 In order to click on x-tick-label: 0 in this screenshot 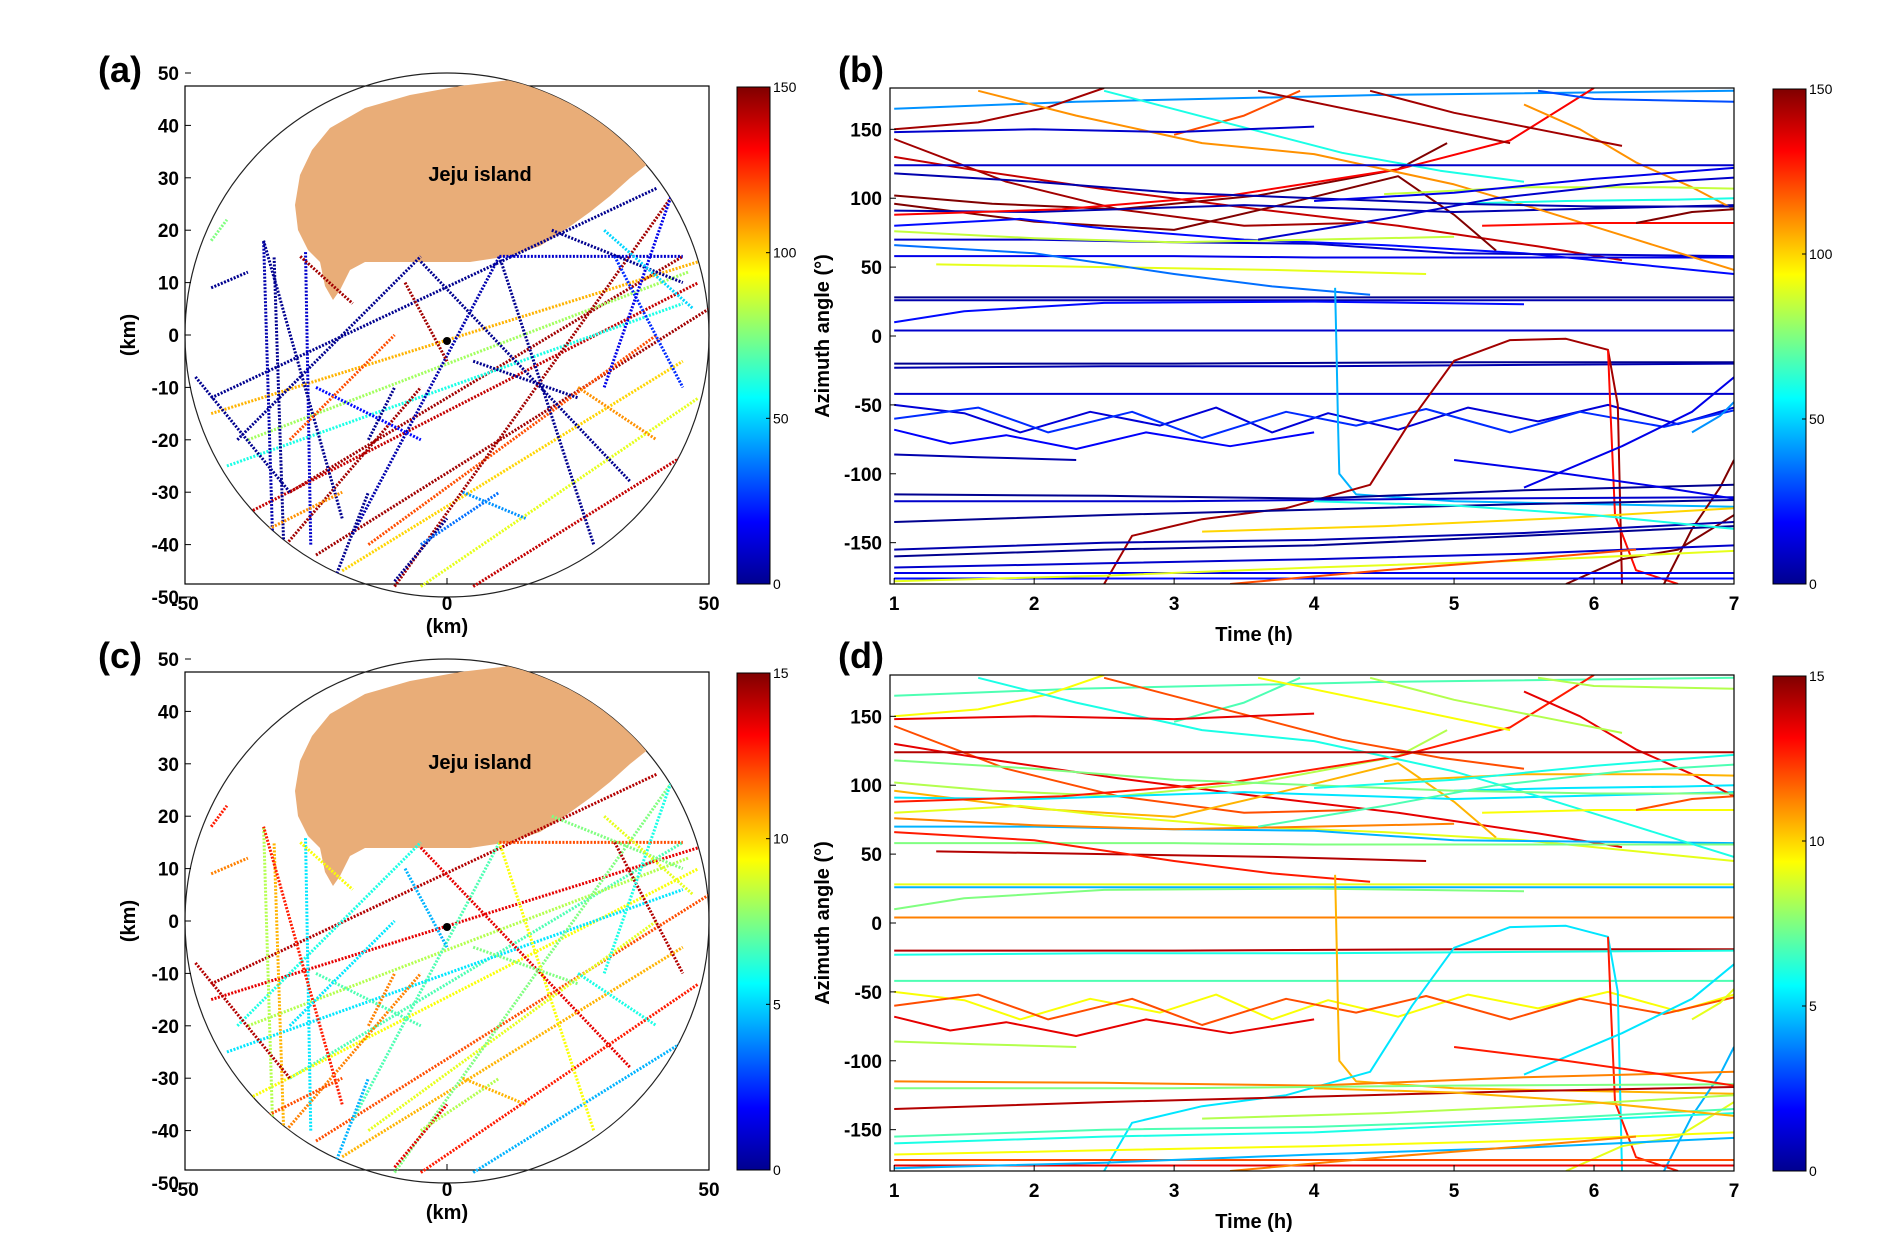, I will do `click(447, 1190)`.